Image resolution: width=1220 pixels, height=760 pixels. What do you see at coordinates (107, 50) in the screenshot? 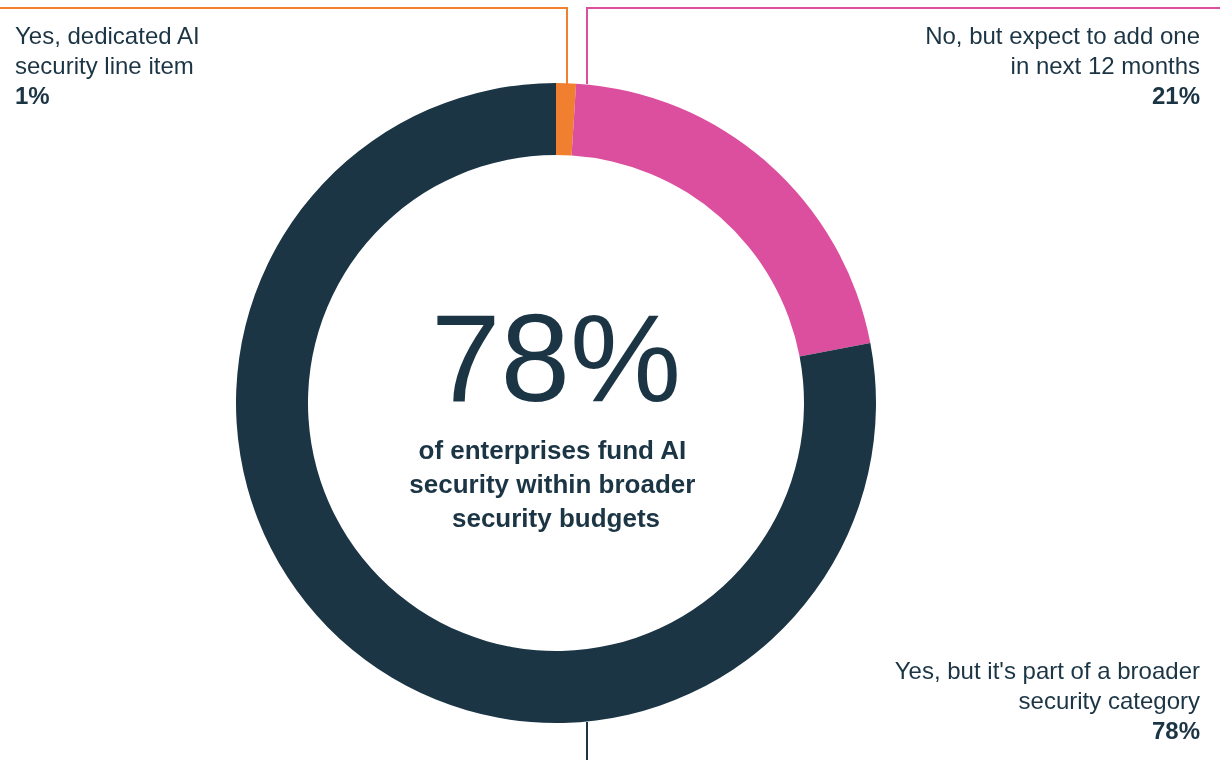
I see `slice-label: Yes, dedicated AI security line item` at bounding box center [107, 50].